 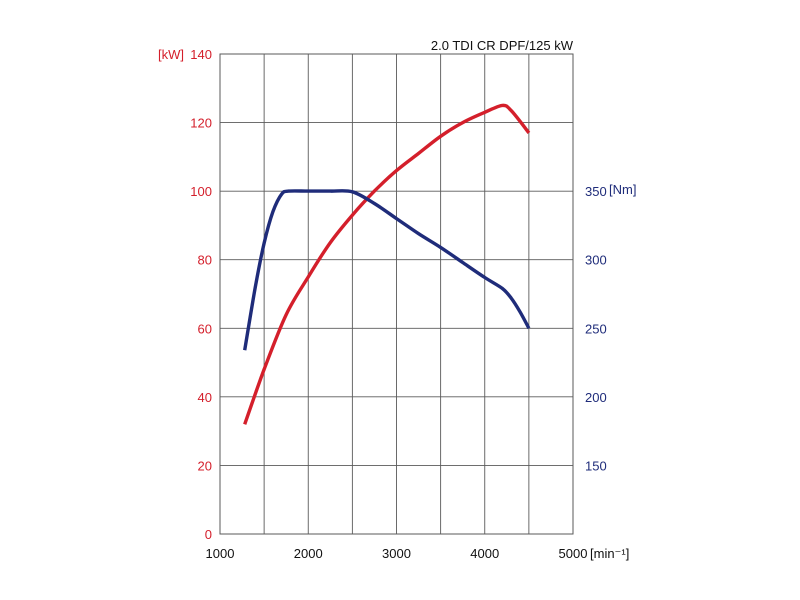 What do you see at coordinates (573, 553) in the screenshot?
I see `x-tick-label: 5000` at bounding box center [573, 553].